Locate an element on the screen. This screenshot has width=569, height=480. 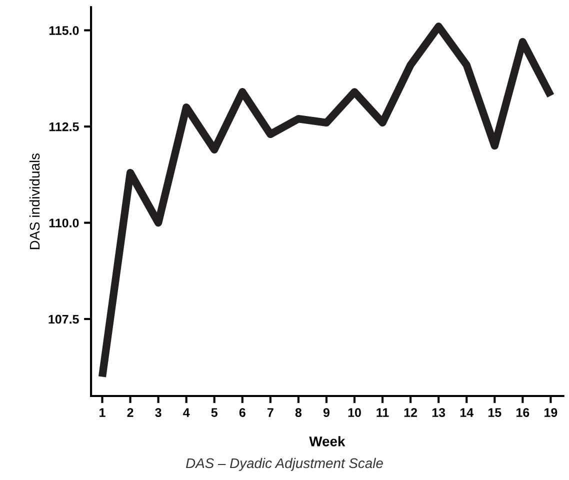
x-tick-label: 1 is located at coordinates (103, 412).